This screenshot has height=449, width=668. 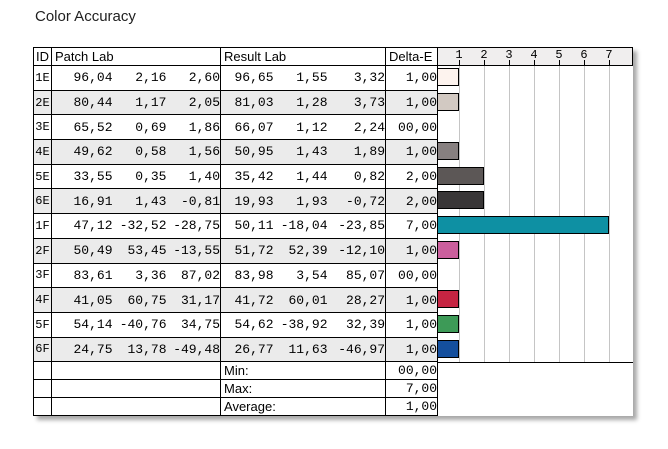 What do you see at coordinates (82, 103) in the screenshot?
I see `patch-l-cell: 80,44` at bounding box center [82, 103].